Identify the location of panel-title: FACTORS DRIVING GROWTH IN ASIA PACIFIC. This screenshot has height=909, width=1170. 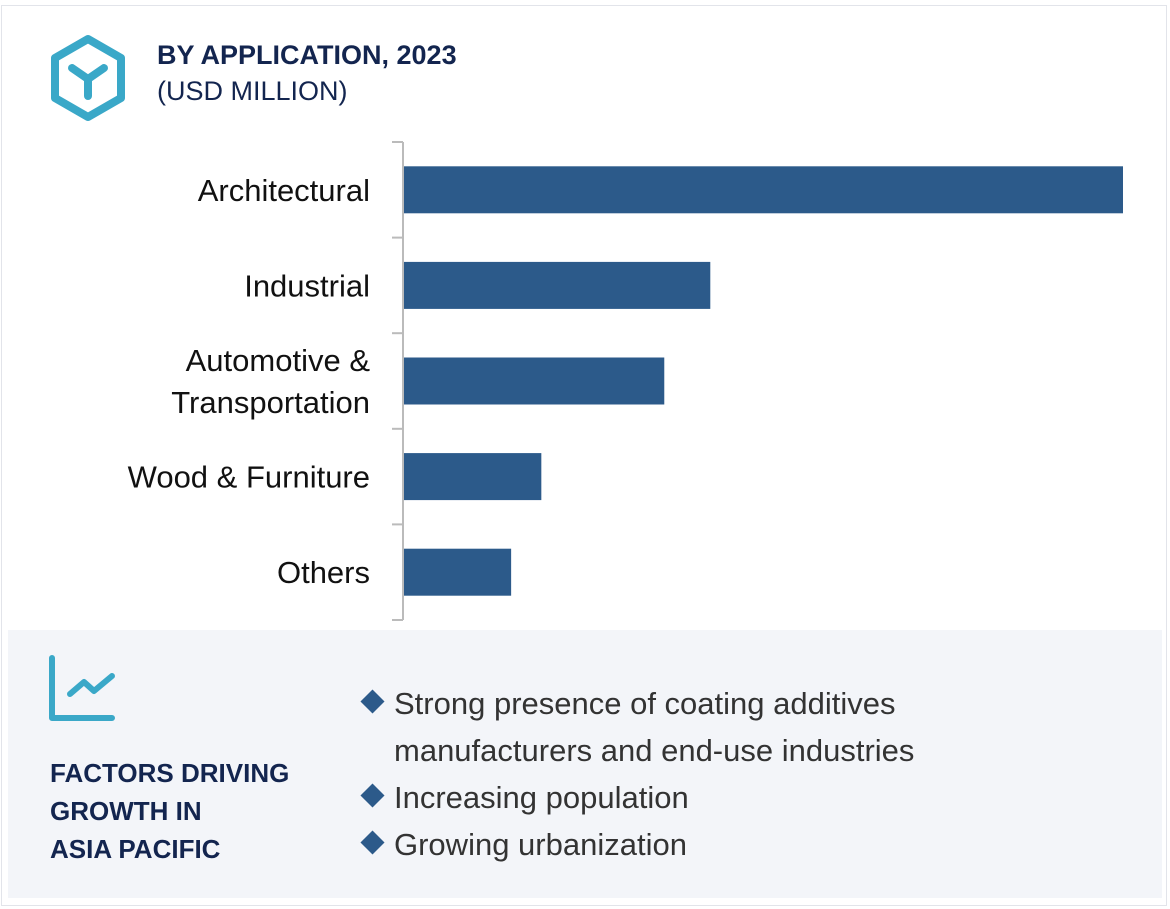
(200, 811).